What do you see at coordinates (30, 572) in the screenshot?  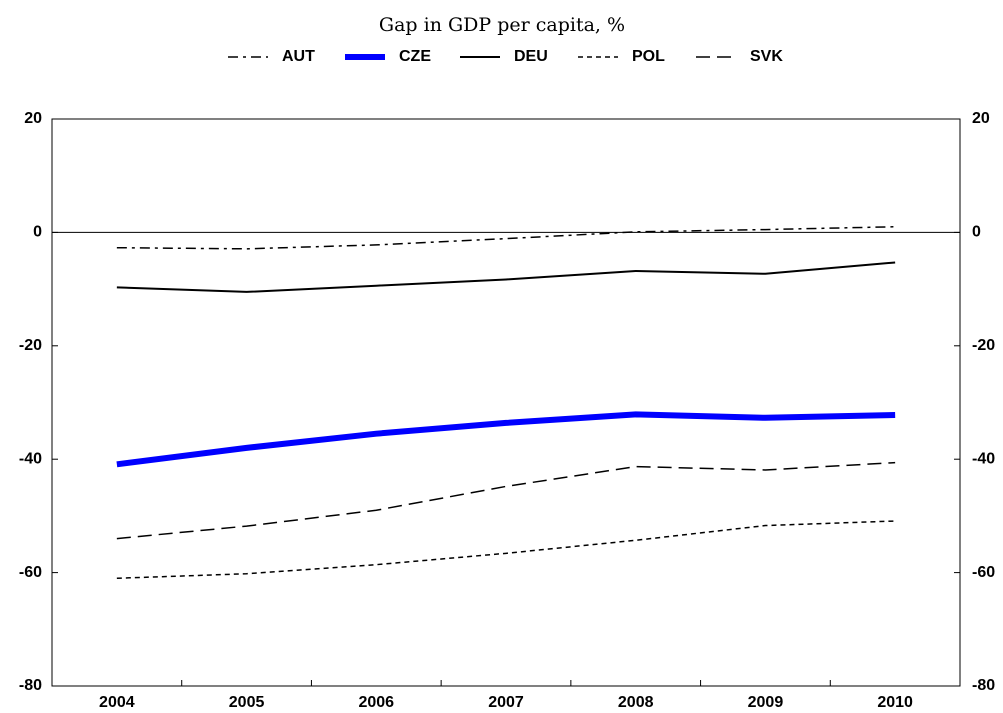 I see `y-tick-label: -60` at bounding box center [30, 572].